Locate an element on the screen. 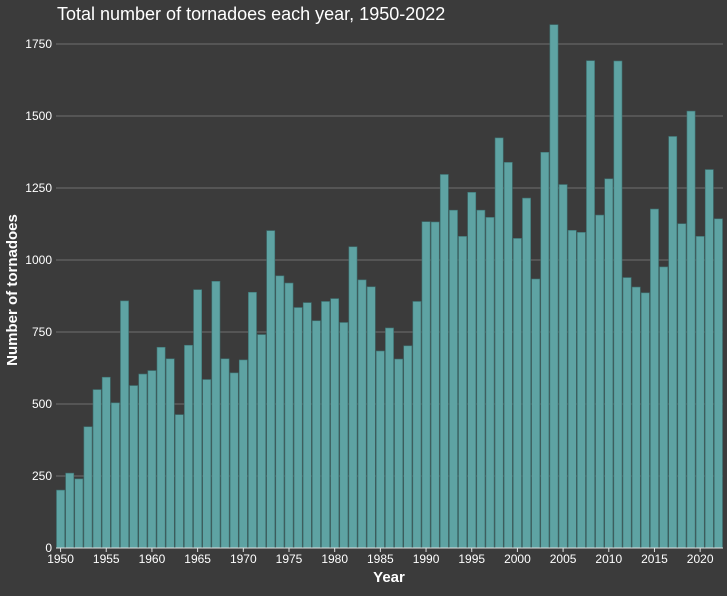 Image resolution: width=727 pixels, height=596 pixels. x-tick-label: 1970 is located at coordinates (243, 559).